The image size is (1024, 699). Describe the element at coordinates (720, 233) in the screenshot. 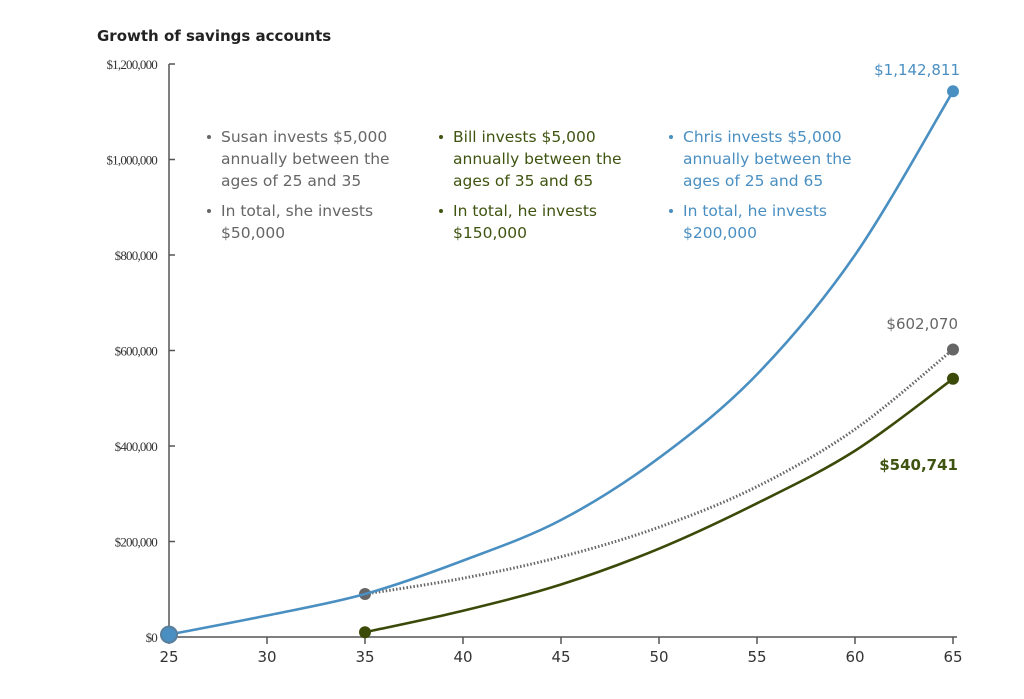

I see `annotation-line: $200,000` at that location.